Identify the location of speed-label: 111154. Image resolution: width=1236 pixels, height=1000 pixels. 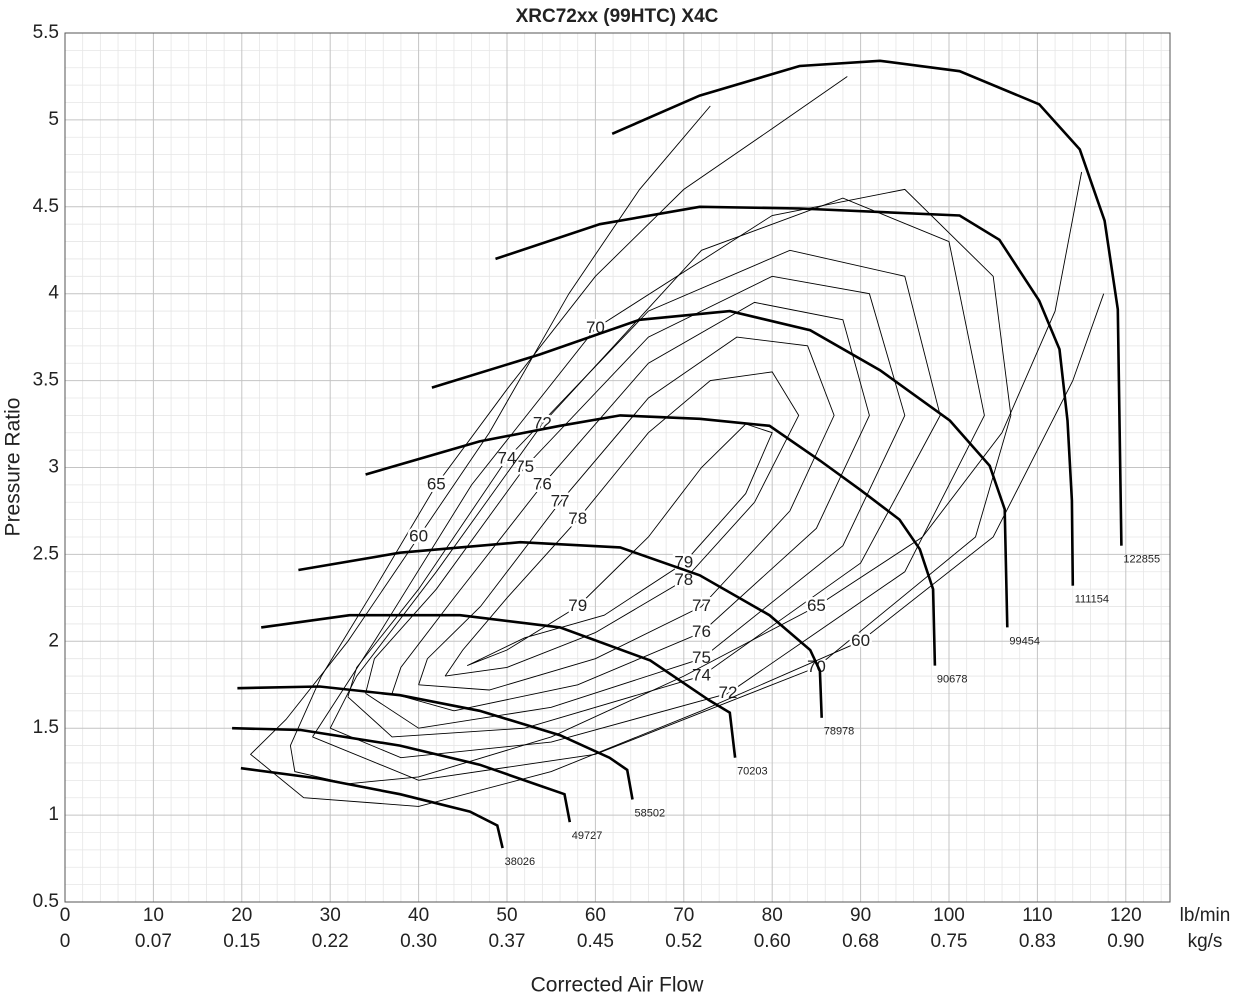
(1092, 600).